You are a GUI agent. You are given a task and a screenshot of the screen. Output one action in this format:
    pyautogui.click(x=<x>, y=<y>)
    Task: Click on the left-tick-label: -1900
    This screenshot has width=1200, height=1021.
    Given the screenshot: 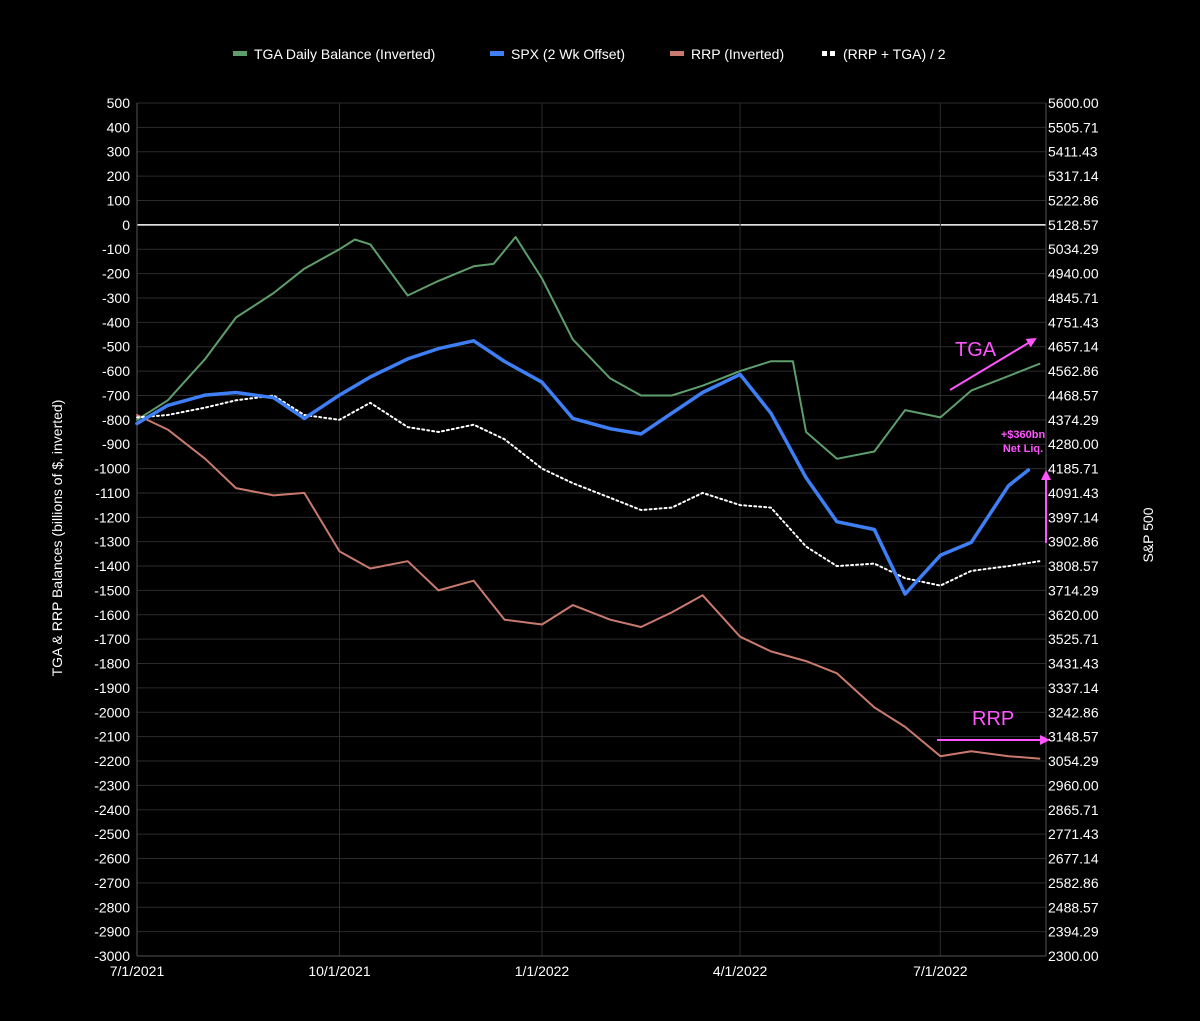 What is the action you would take?
    pyautogui.click(x=112, y=688)
    